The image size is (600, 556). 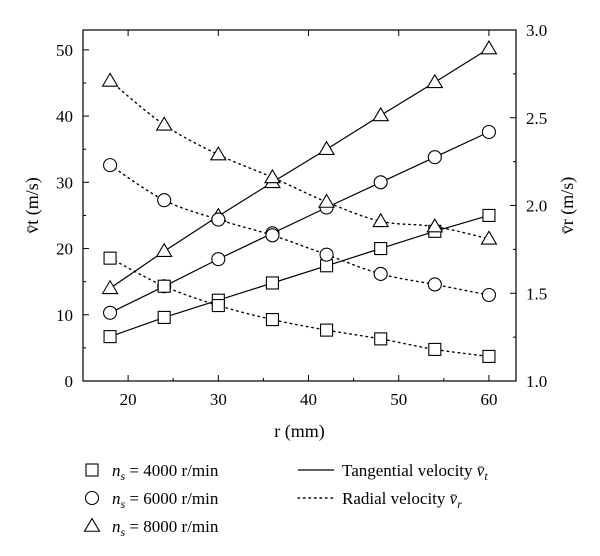 I want to click on y-left-tick-label: 0, so click(x=69, y=381).